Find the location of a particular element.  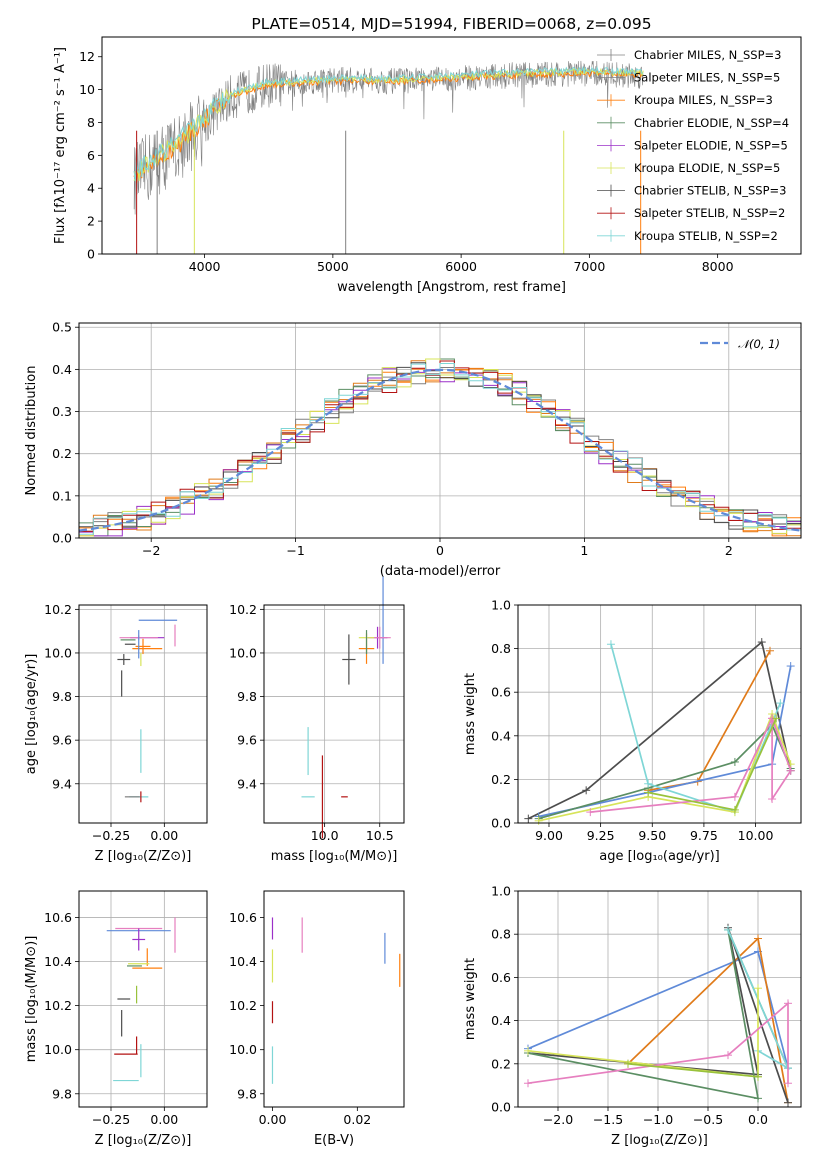

legend-label: Kroupa ELODIE, N_SSP=5 is located at coordinates (707, 168).